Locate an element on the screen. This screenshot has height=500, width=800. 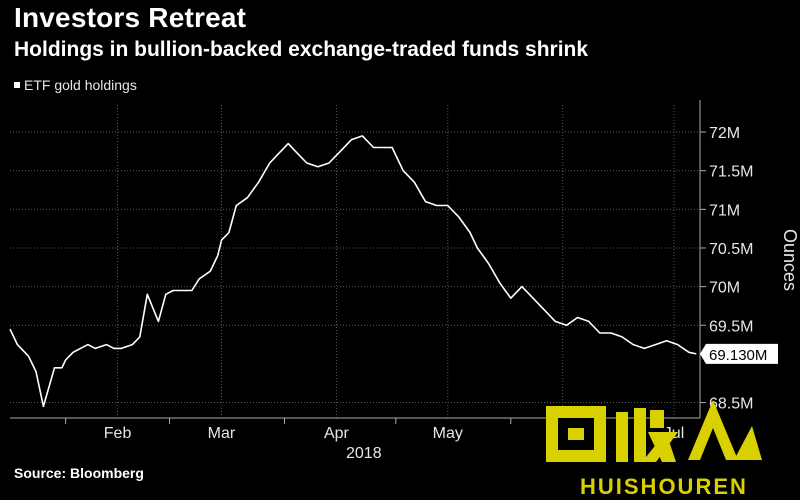
y-tick-label: 71M is located at coordinates (724, 210).